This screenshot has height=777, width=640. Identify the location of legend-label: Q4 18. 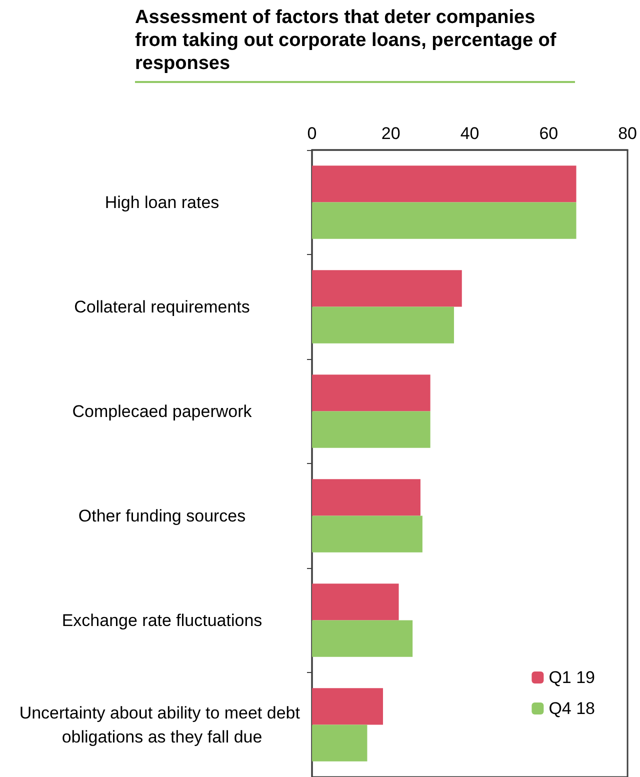
(571, 708).